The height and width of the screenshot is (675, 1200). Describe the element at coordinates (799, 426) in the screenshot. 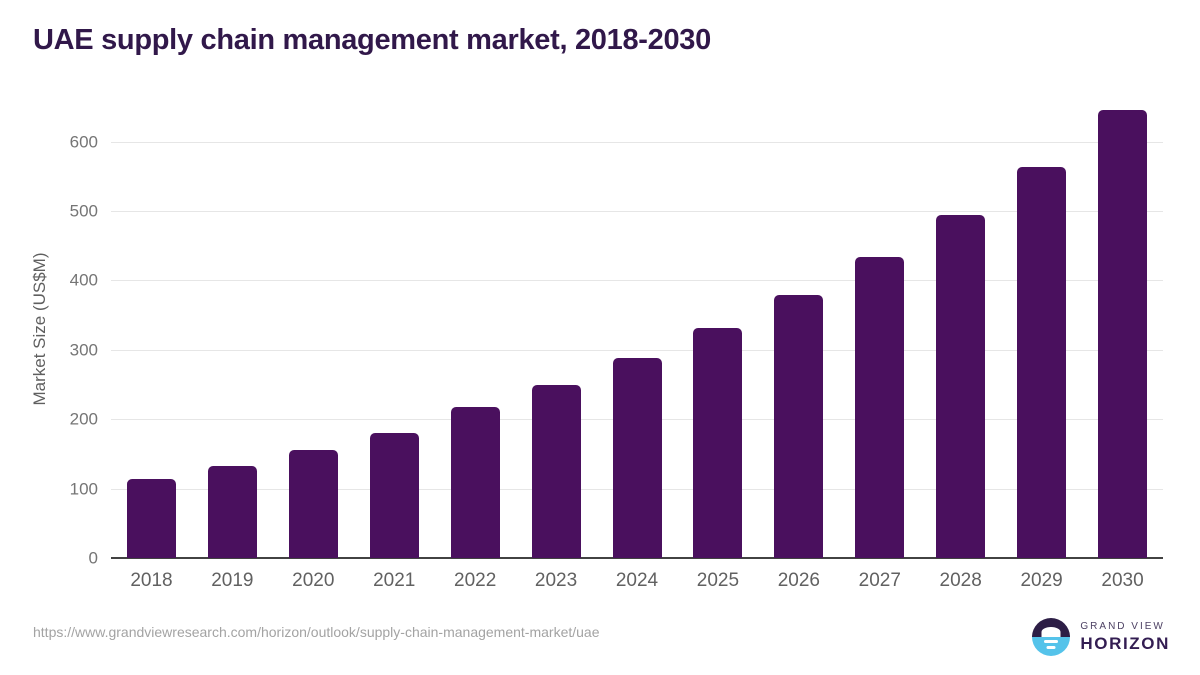

I see `bar-2026` at that location.